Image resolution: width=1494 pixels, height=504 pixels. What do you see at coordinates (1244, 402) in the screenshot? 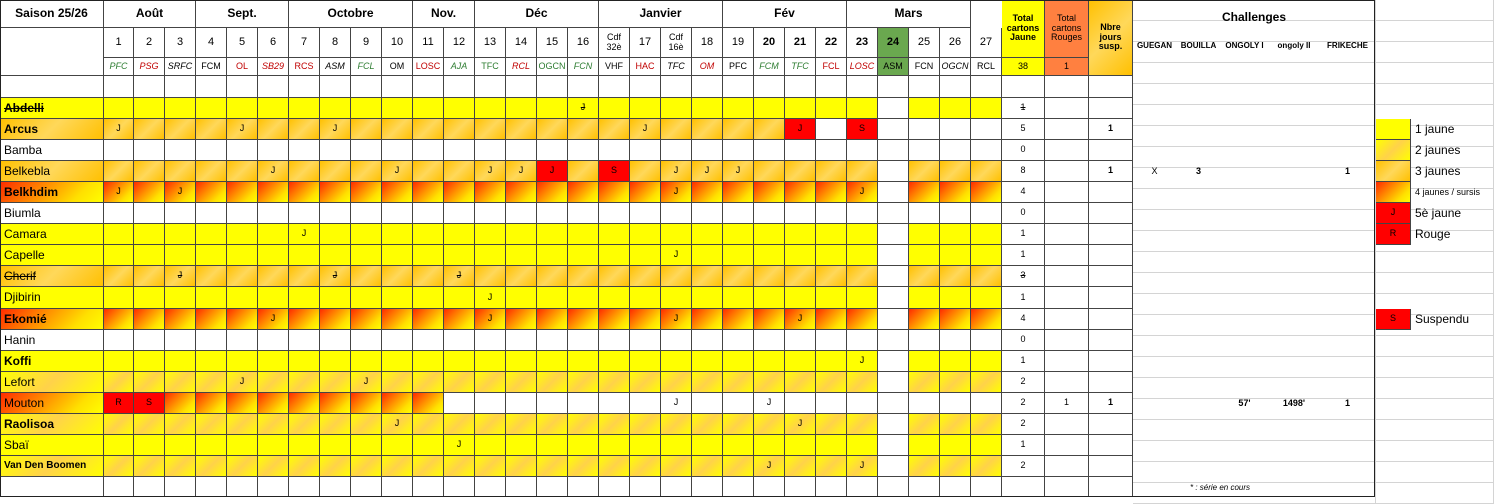
I see `challenge-value: 57'` at bounding box center [1244, 402].